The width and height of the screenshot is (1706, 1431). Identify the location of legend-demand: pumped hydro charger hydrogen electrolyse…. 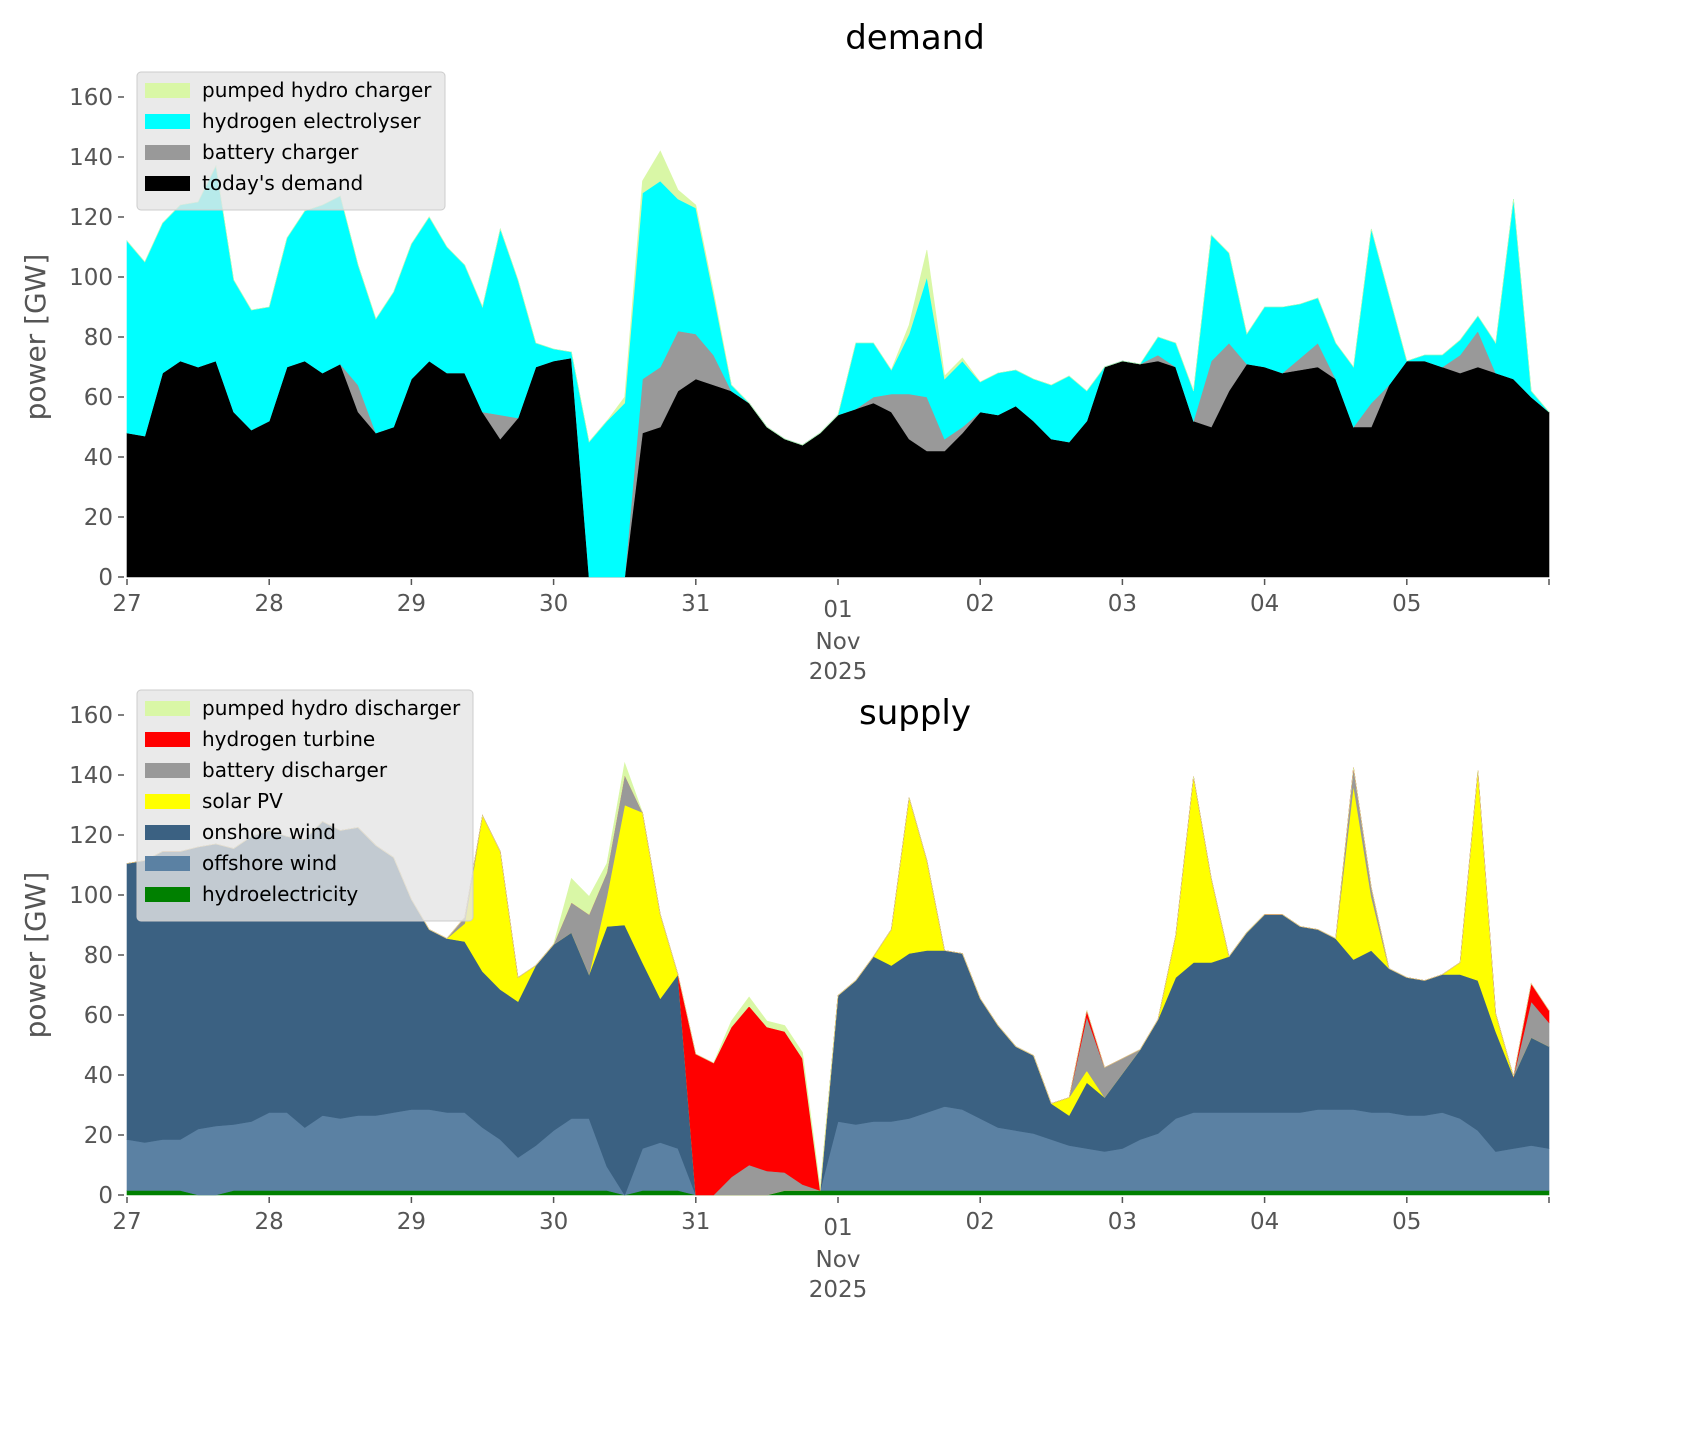
(291, 141).